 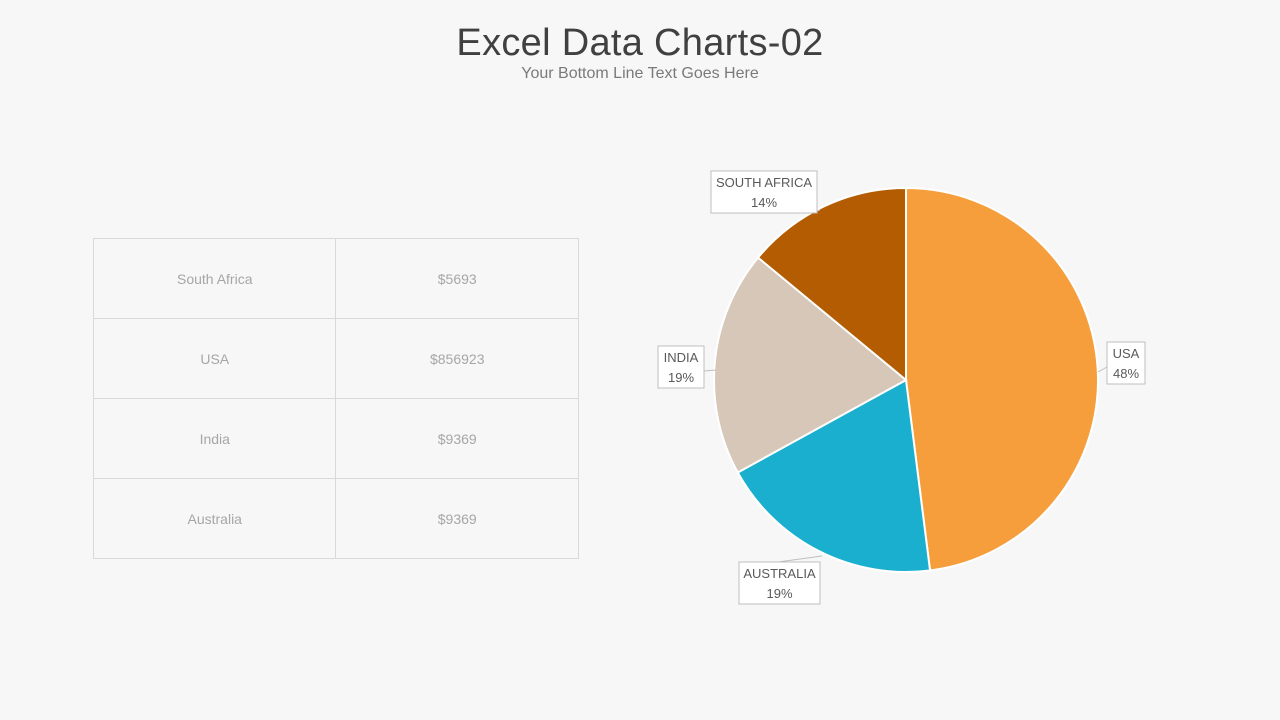 What do you see at coordinates (834, 475) in the screenshot?
I see `pie-slice-australia` at bounding box center [834, 475].